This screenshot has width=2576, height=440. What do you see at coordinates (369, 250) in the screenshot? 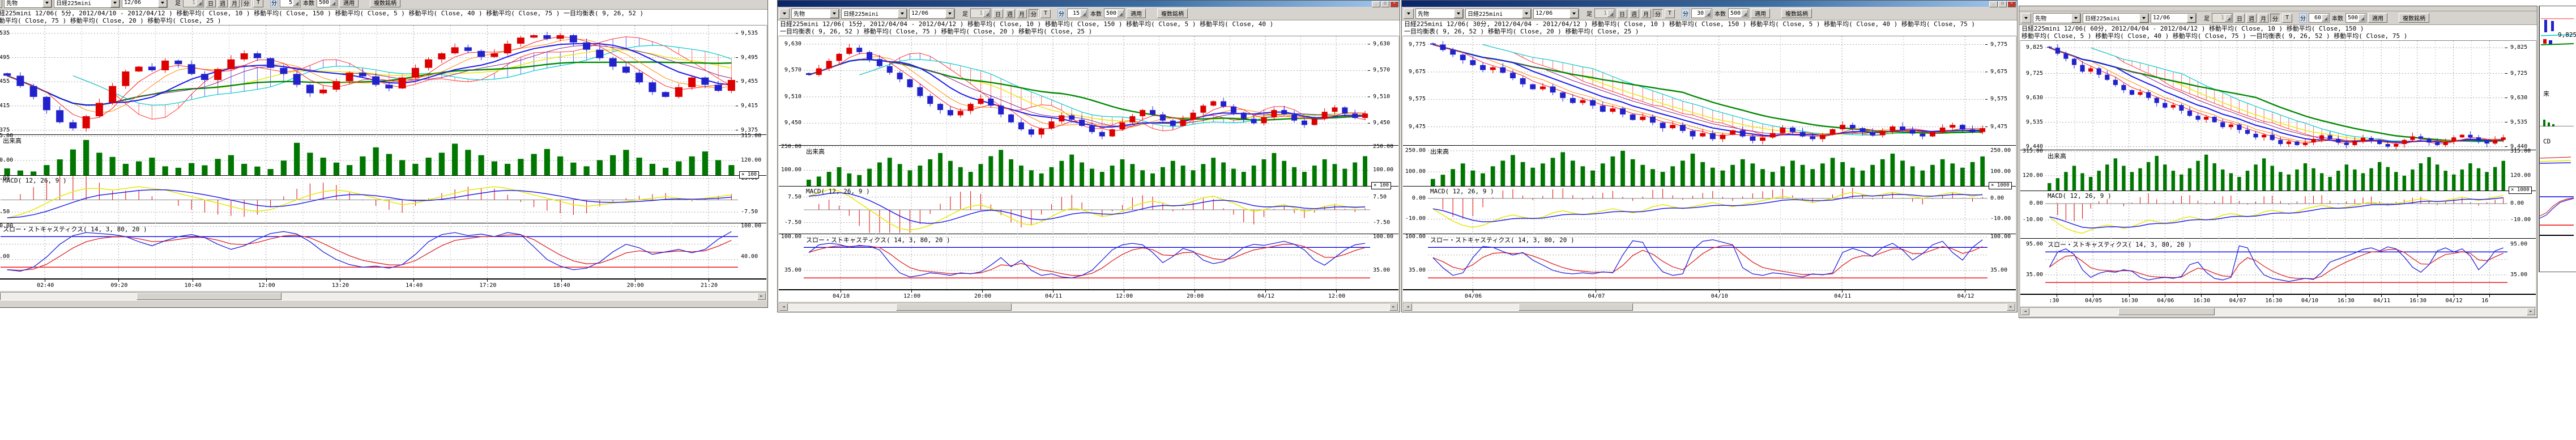
I see `stochastics-chart` at bounding box center [369, 250].